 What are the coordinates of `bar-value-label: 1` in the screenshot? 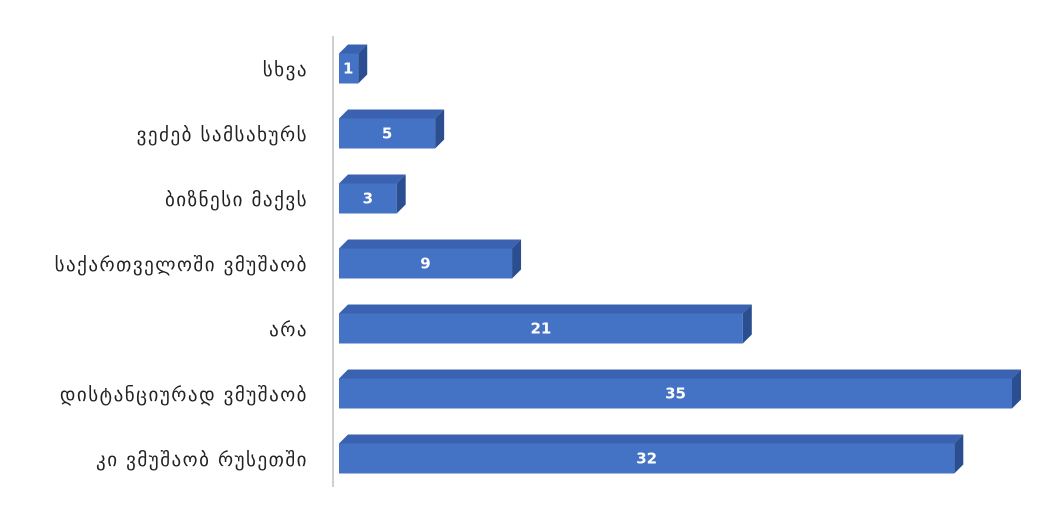 It's located at (348, 69).